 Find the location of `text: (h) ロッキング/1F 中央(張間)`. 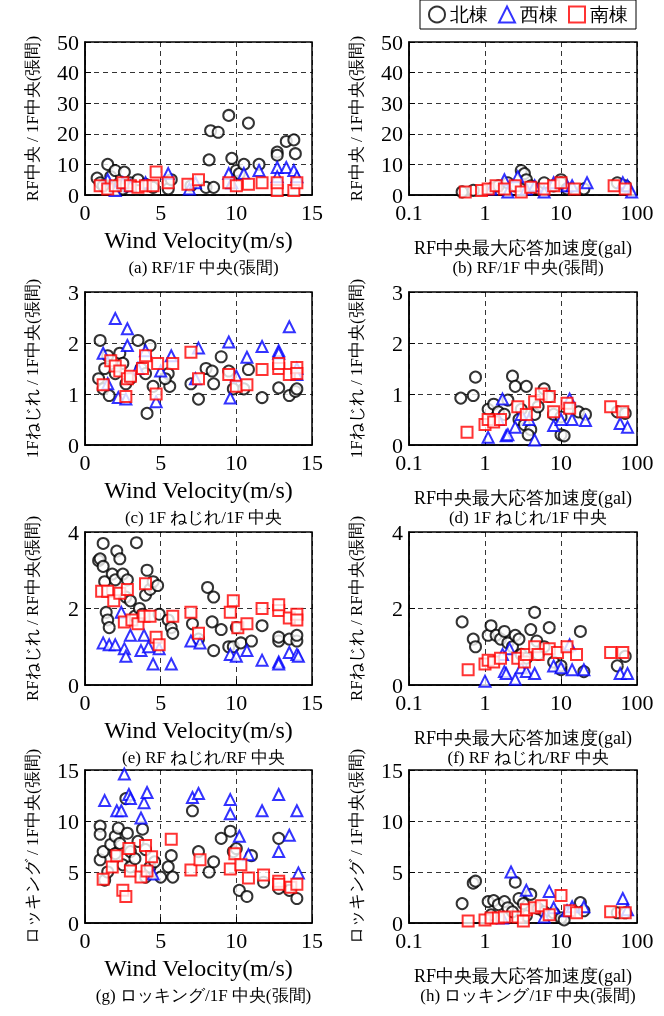

text: (h) ロッキング/1F 中央(張間) is located at coordinates (528, 995).